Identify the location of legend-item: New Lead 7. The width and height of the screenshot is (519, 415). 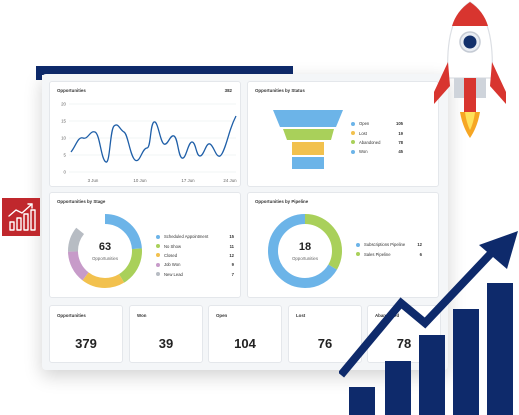
(195, 274).